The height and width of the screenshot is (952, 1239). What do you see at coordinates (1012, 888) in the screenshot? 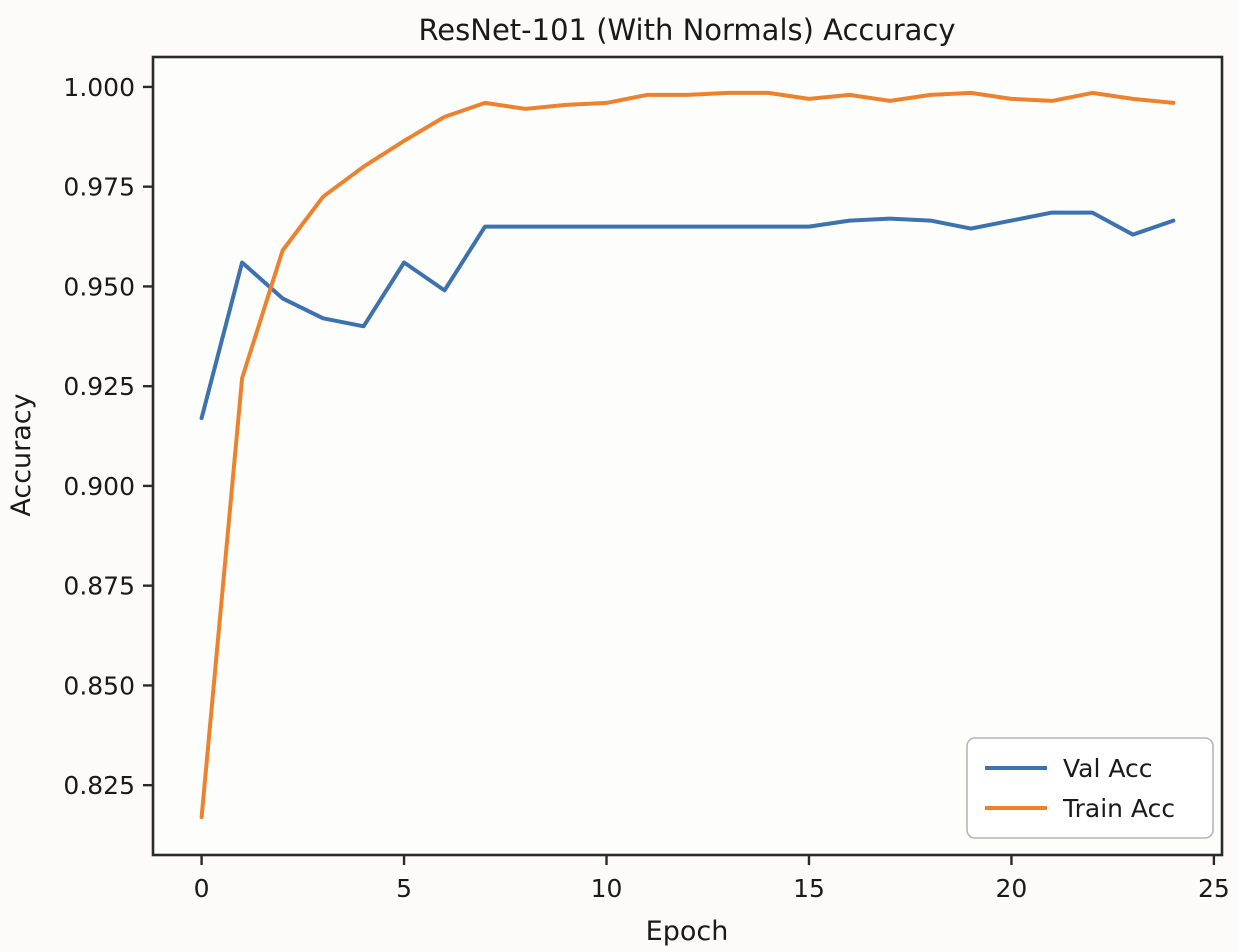
I see `x-tick-label: 20` at bounding box center [1012, 888].